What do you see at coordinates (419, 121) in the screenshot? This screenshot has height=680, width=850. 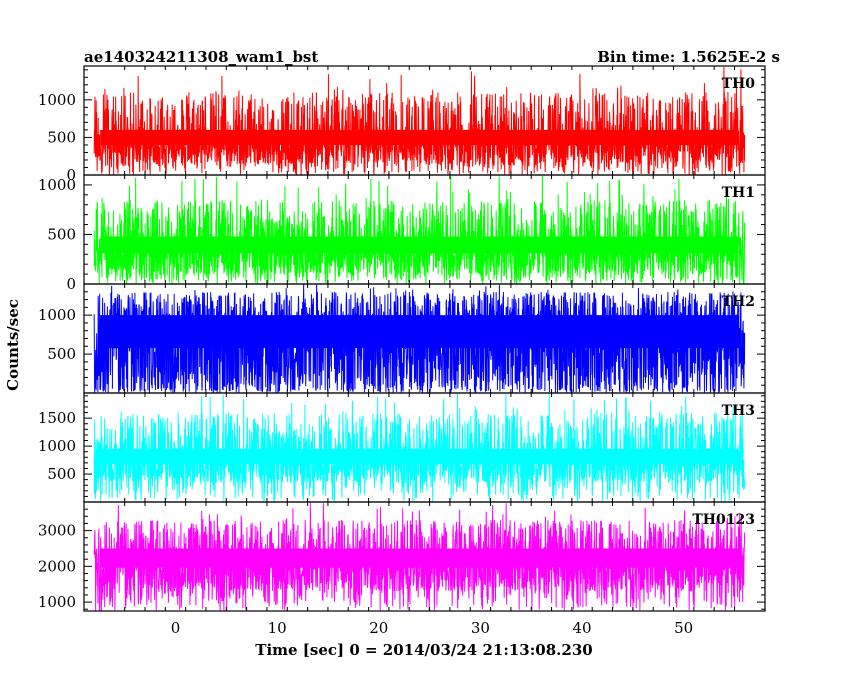 I see `series-line-th0` at bounding box center [419, 121].